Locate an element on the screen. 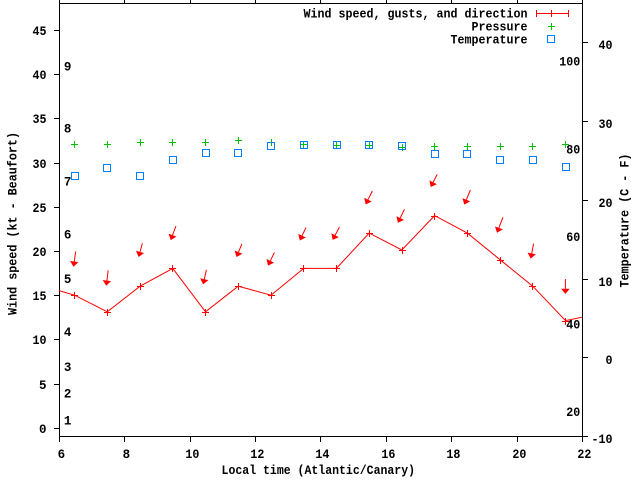 The height and width of the screenshot is (480, 640). svg-text: 12 is located at coordinates (257, 455).